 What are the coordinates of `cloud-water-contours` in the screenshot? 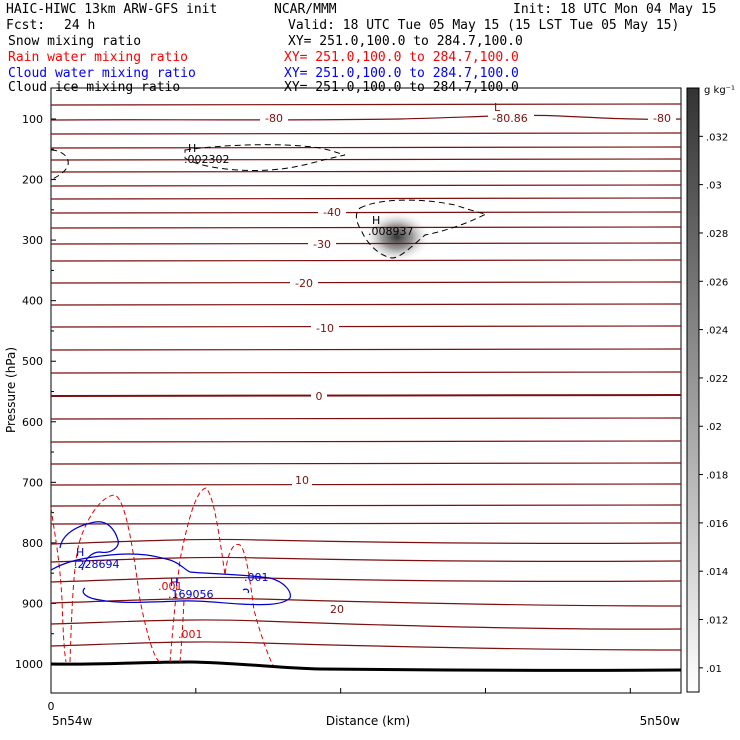 It's located at (170, 563).